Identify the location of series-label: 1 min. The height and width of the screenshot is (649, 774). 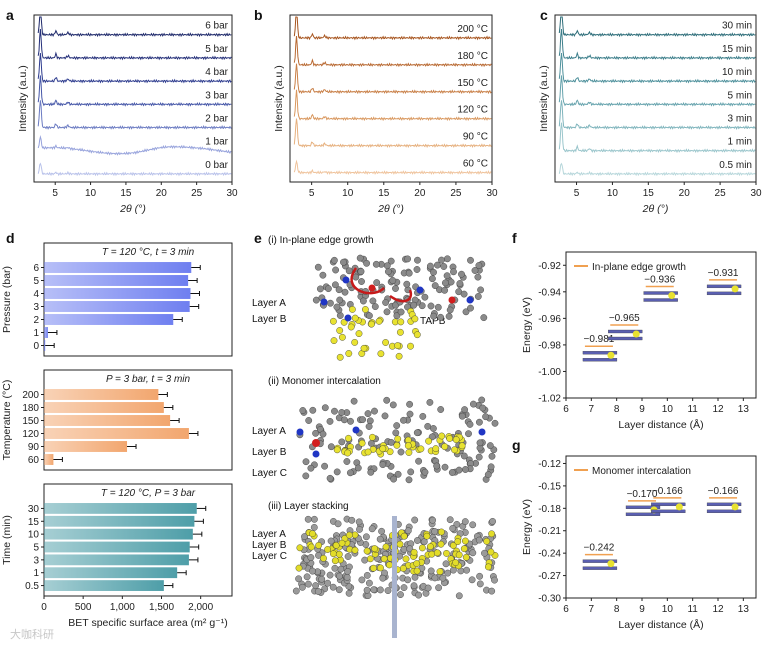
(740, 142).